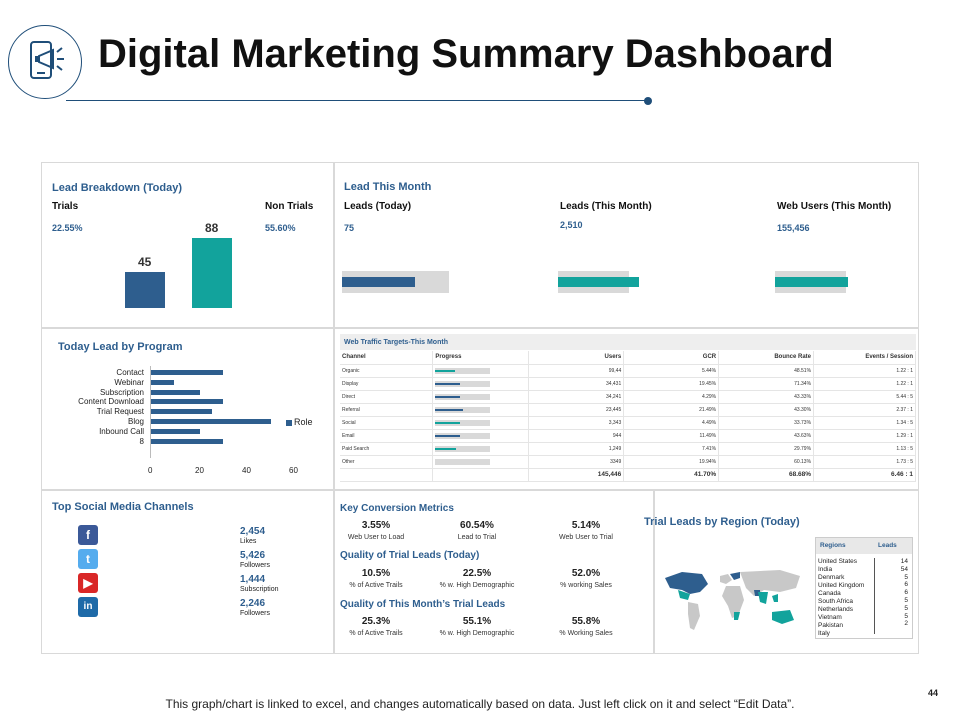 The height and width of the screenshot is (720, 960). Describe the element at coordinates (120, 347) in the screenshot. I see `lead-by-program-title: Today Lead by Program` at that location.